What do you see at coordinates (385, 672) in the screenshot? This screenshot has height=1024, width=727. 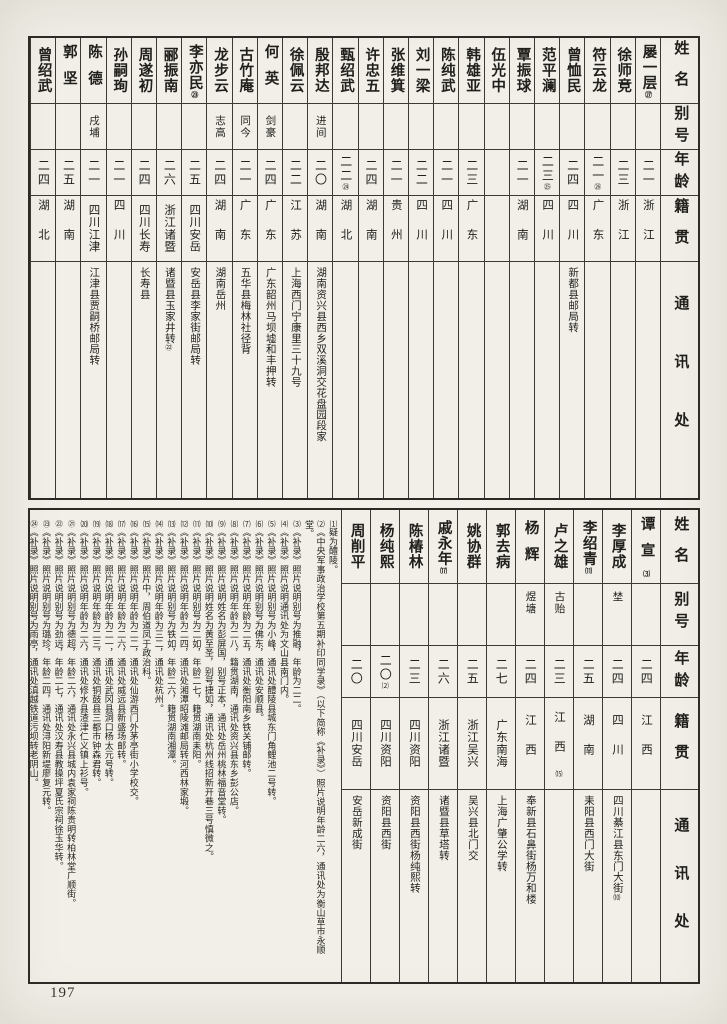 I see `entry-age-cell: 二〇⑵` at bounding box center [385, 672].